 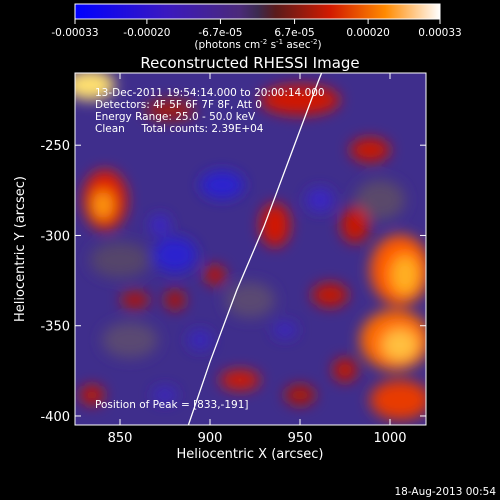 I want to click on plot-timestamp: 18-Aug-2013 00:54, so click(x=445, y=492).